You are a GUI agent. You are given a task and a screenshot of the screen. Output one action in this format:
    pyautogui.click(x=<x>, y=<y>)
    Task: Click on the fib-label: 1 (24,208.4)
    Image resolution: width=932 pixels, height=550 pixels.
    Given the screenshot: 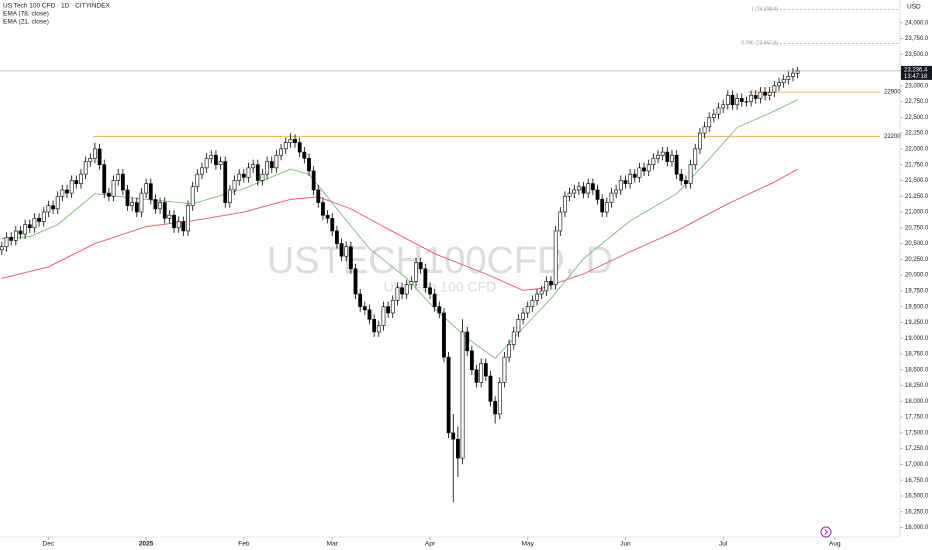 What is the action you would take?
    pyautogui.click(x=764, y=9)
    